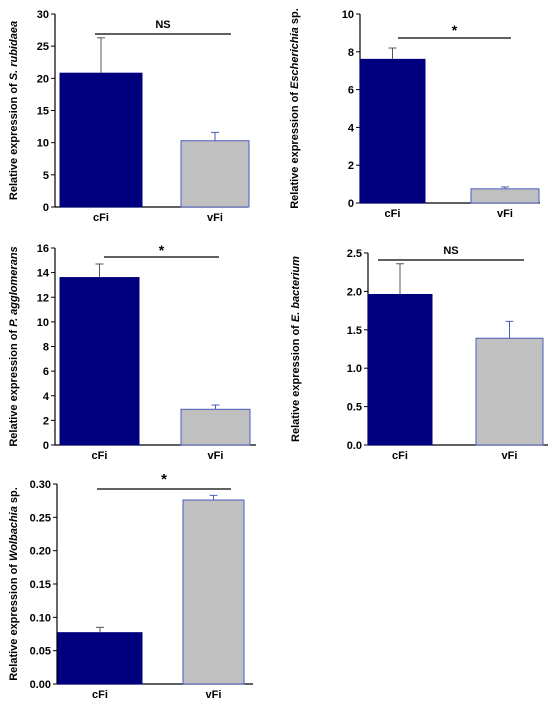  What do you see at coordinates (40, 585) in the screenshot?
I see `y-tick-label: 0.15` at bounding box center [40, 585].